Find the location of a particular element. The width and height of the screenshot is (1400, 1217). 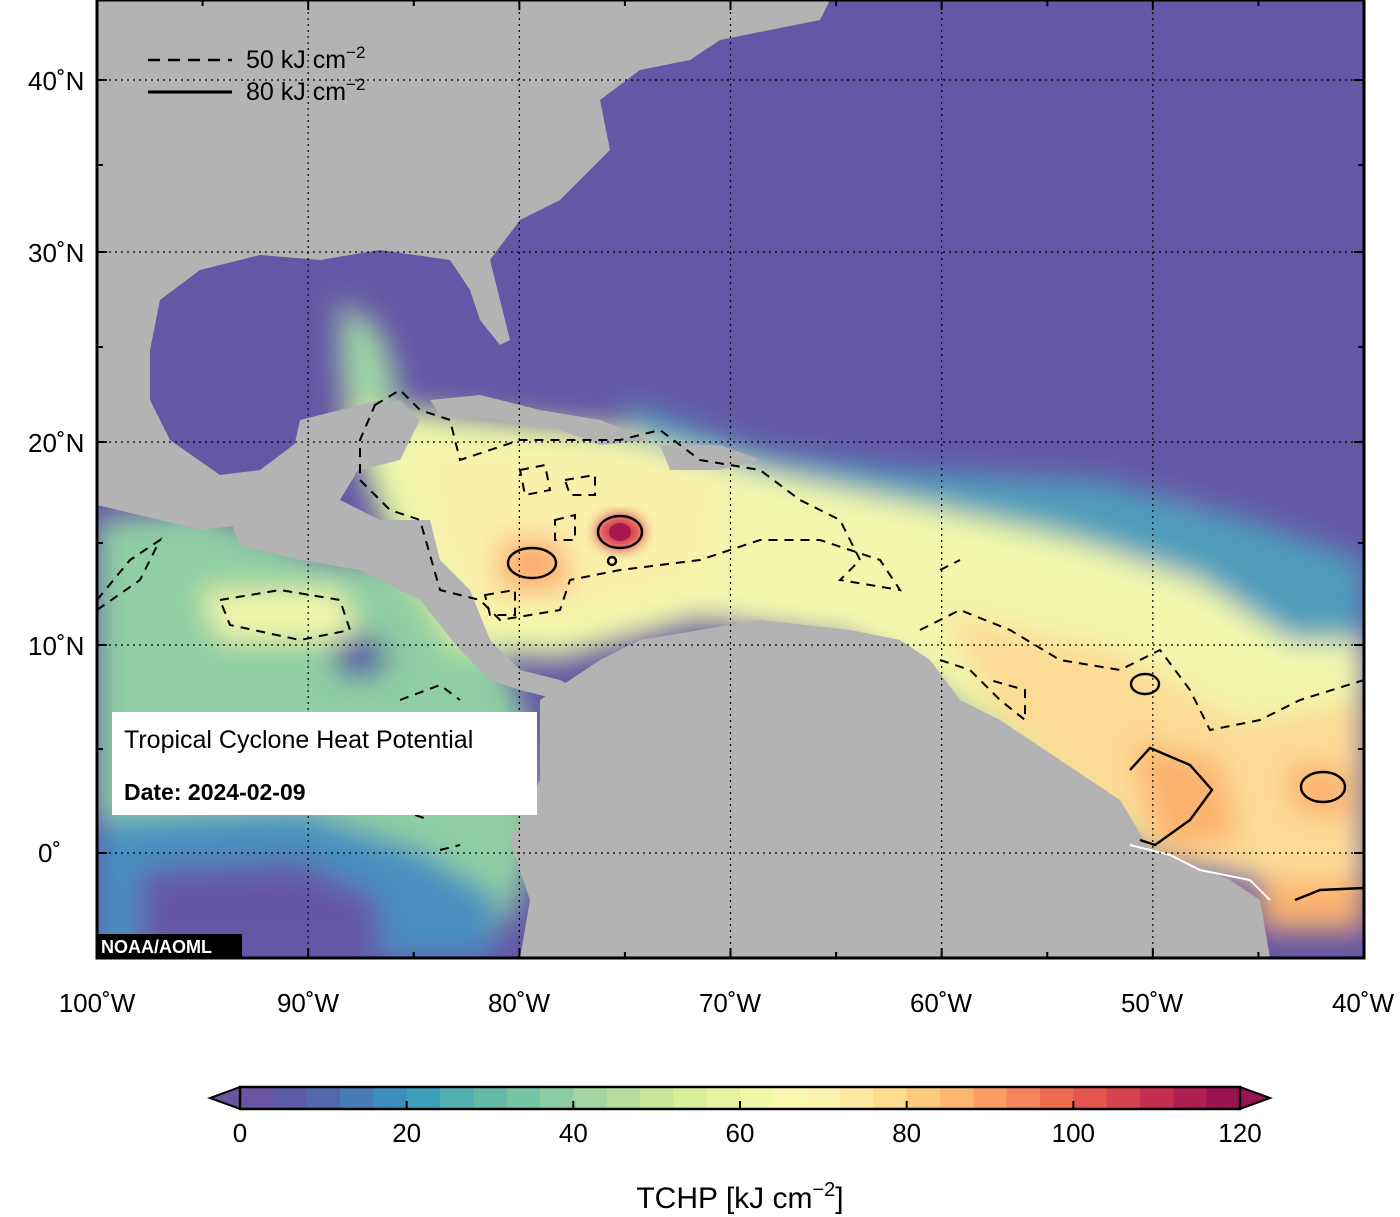

florida is located at coordinates (490, 317).